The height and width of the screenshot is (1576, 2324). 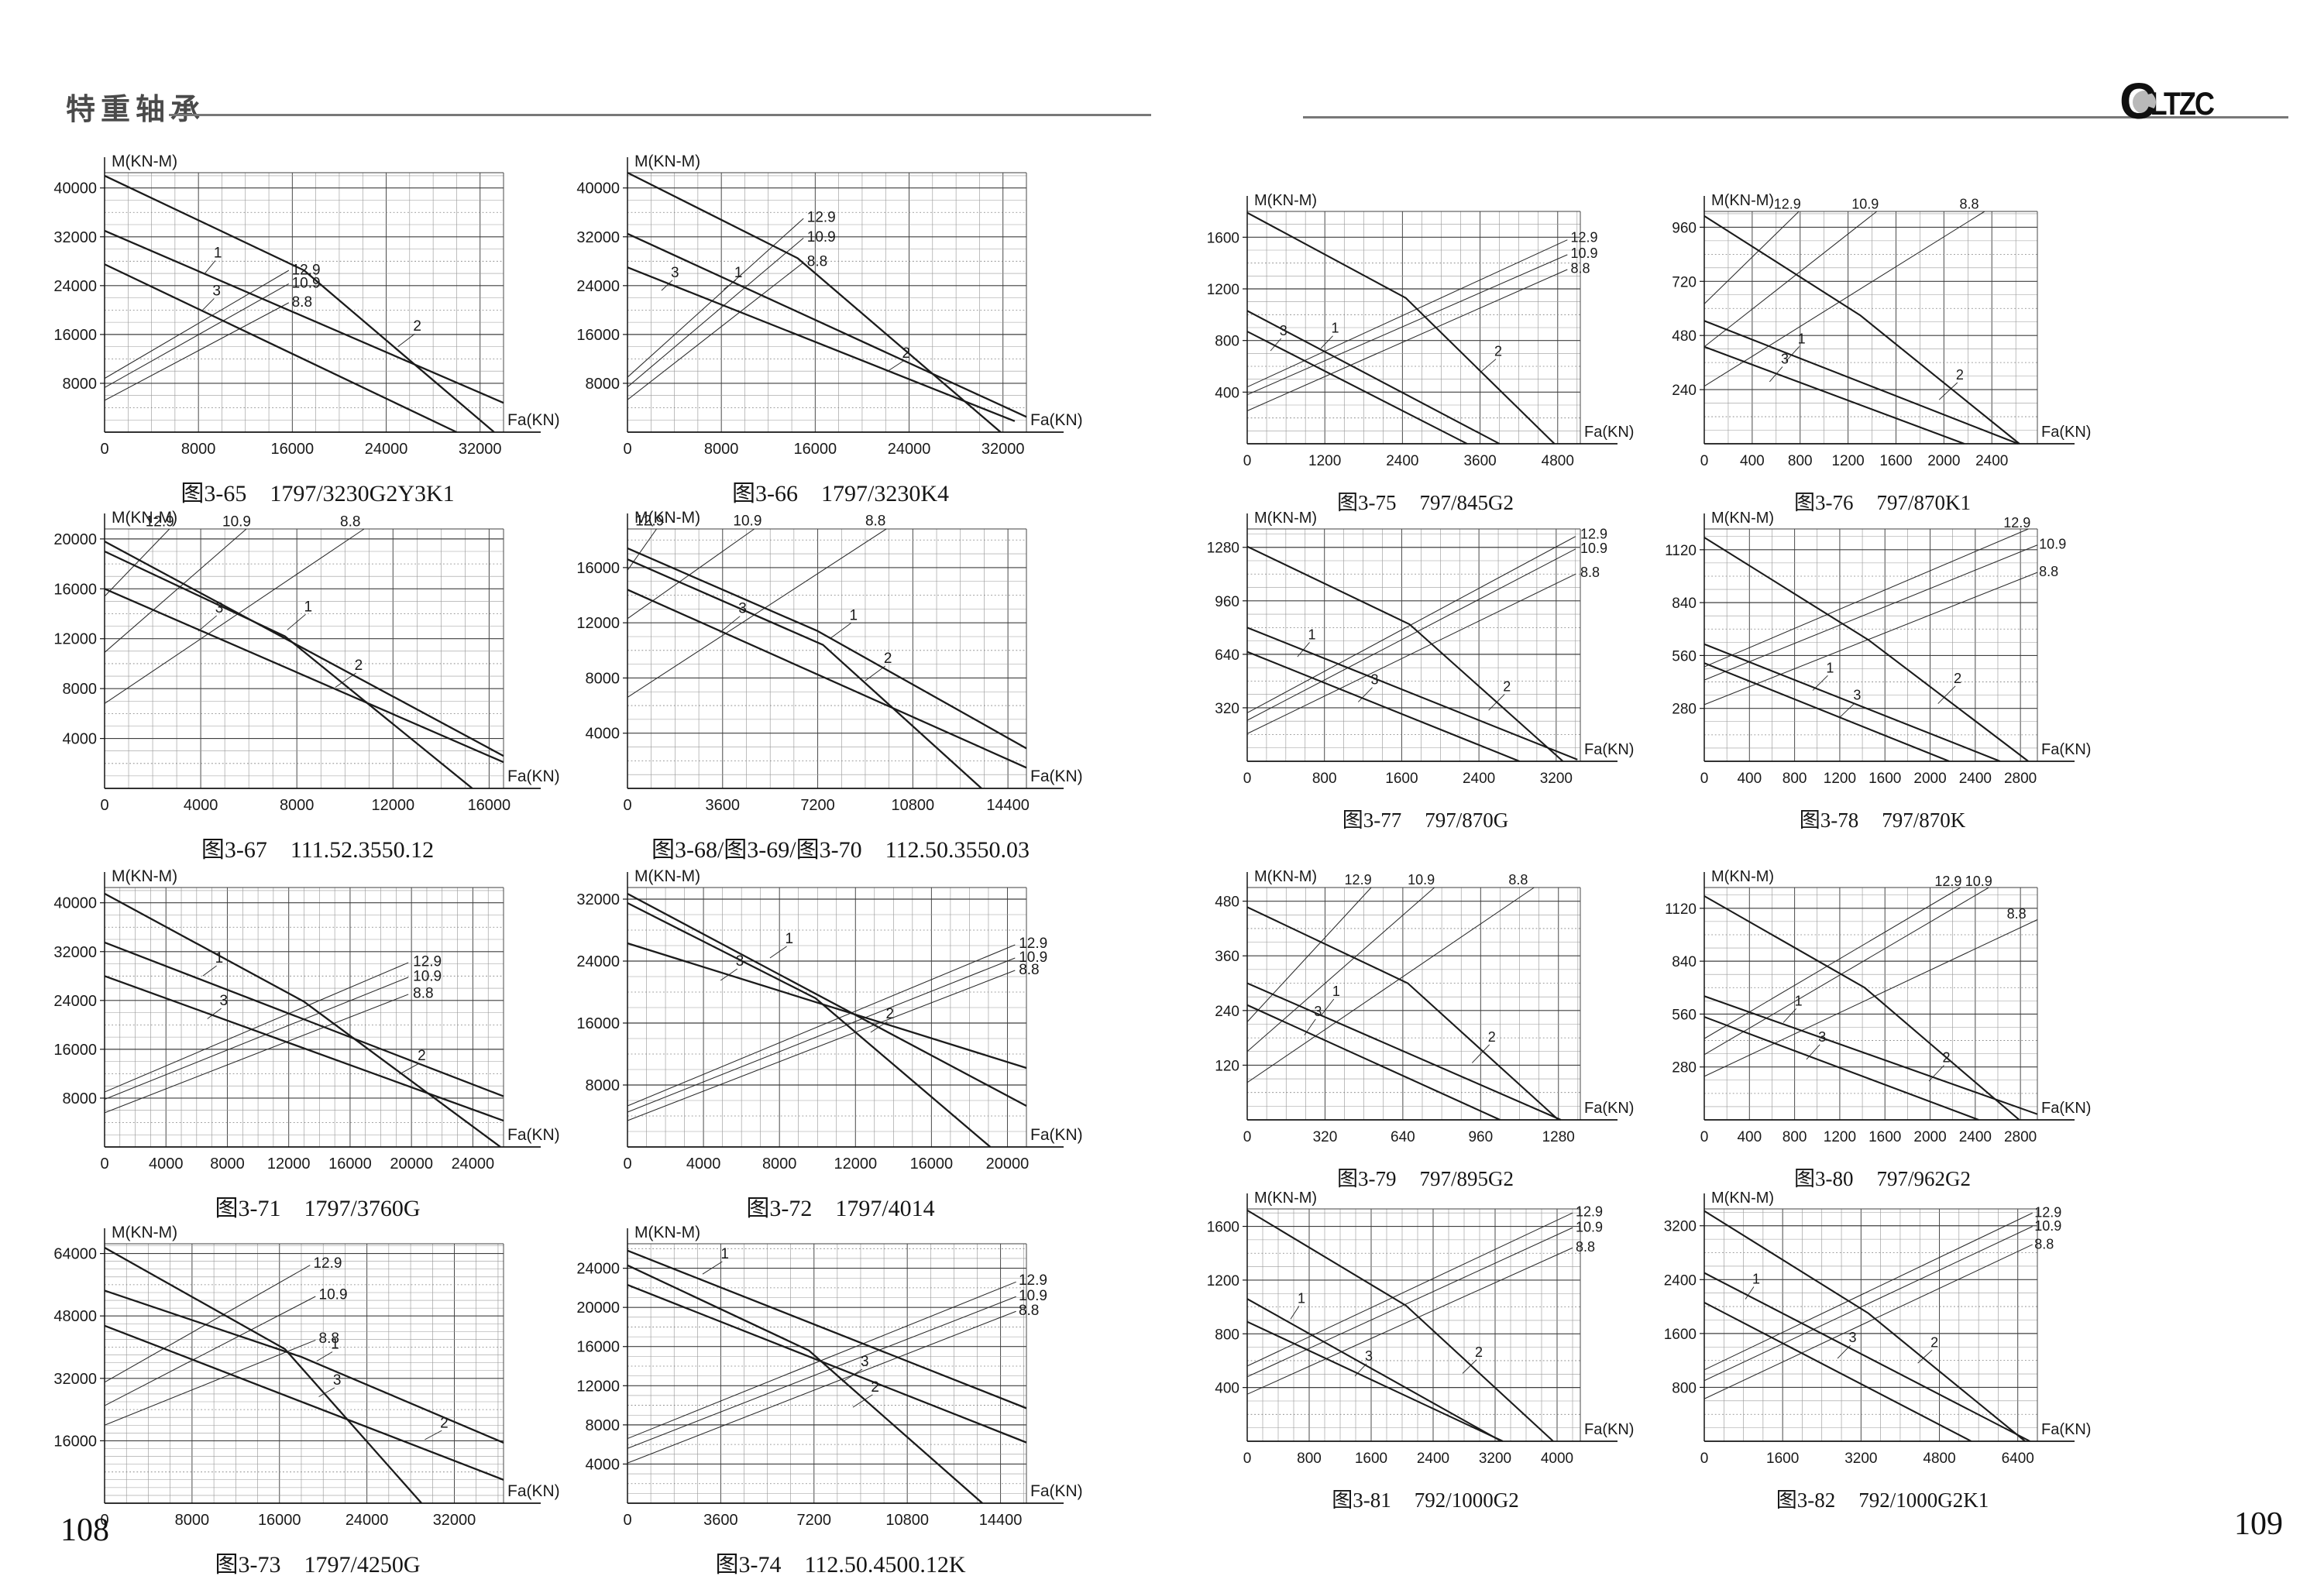 I want to click on x-tick-label: 3600, so click(x=1479, y=461).